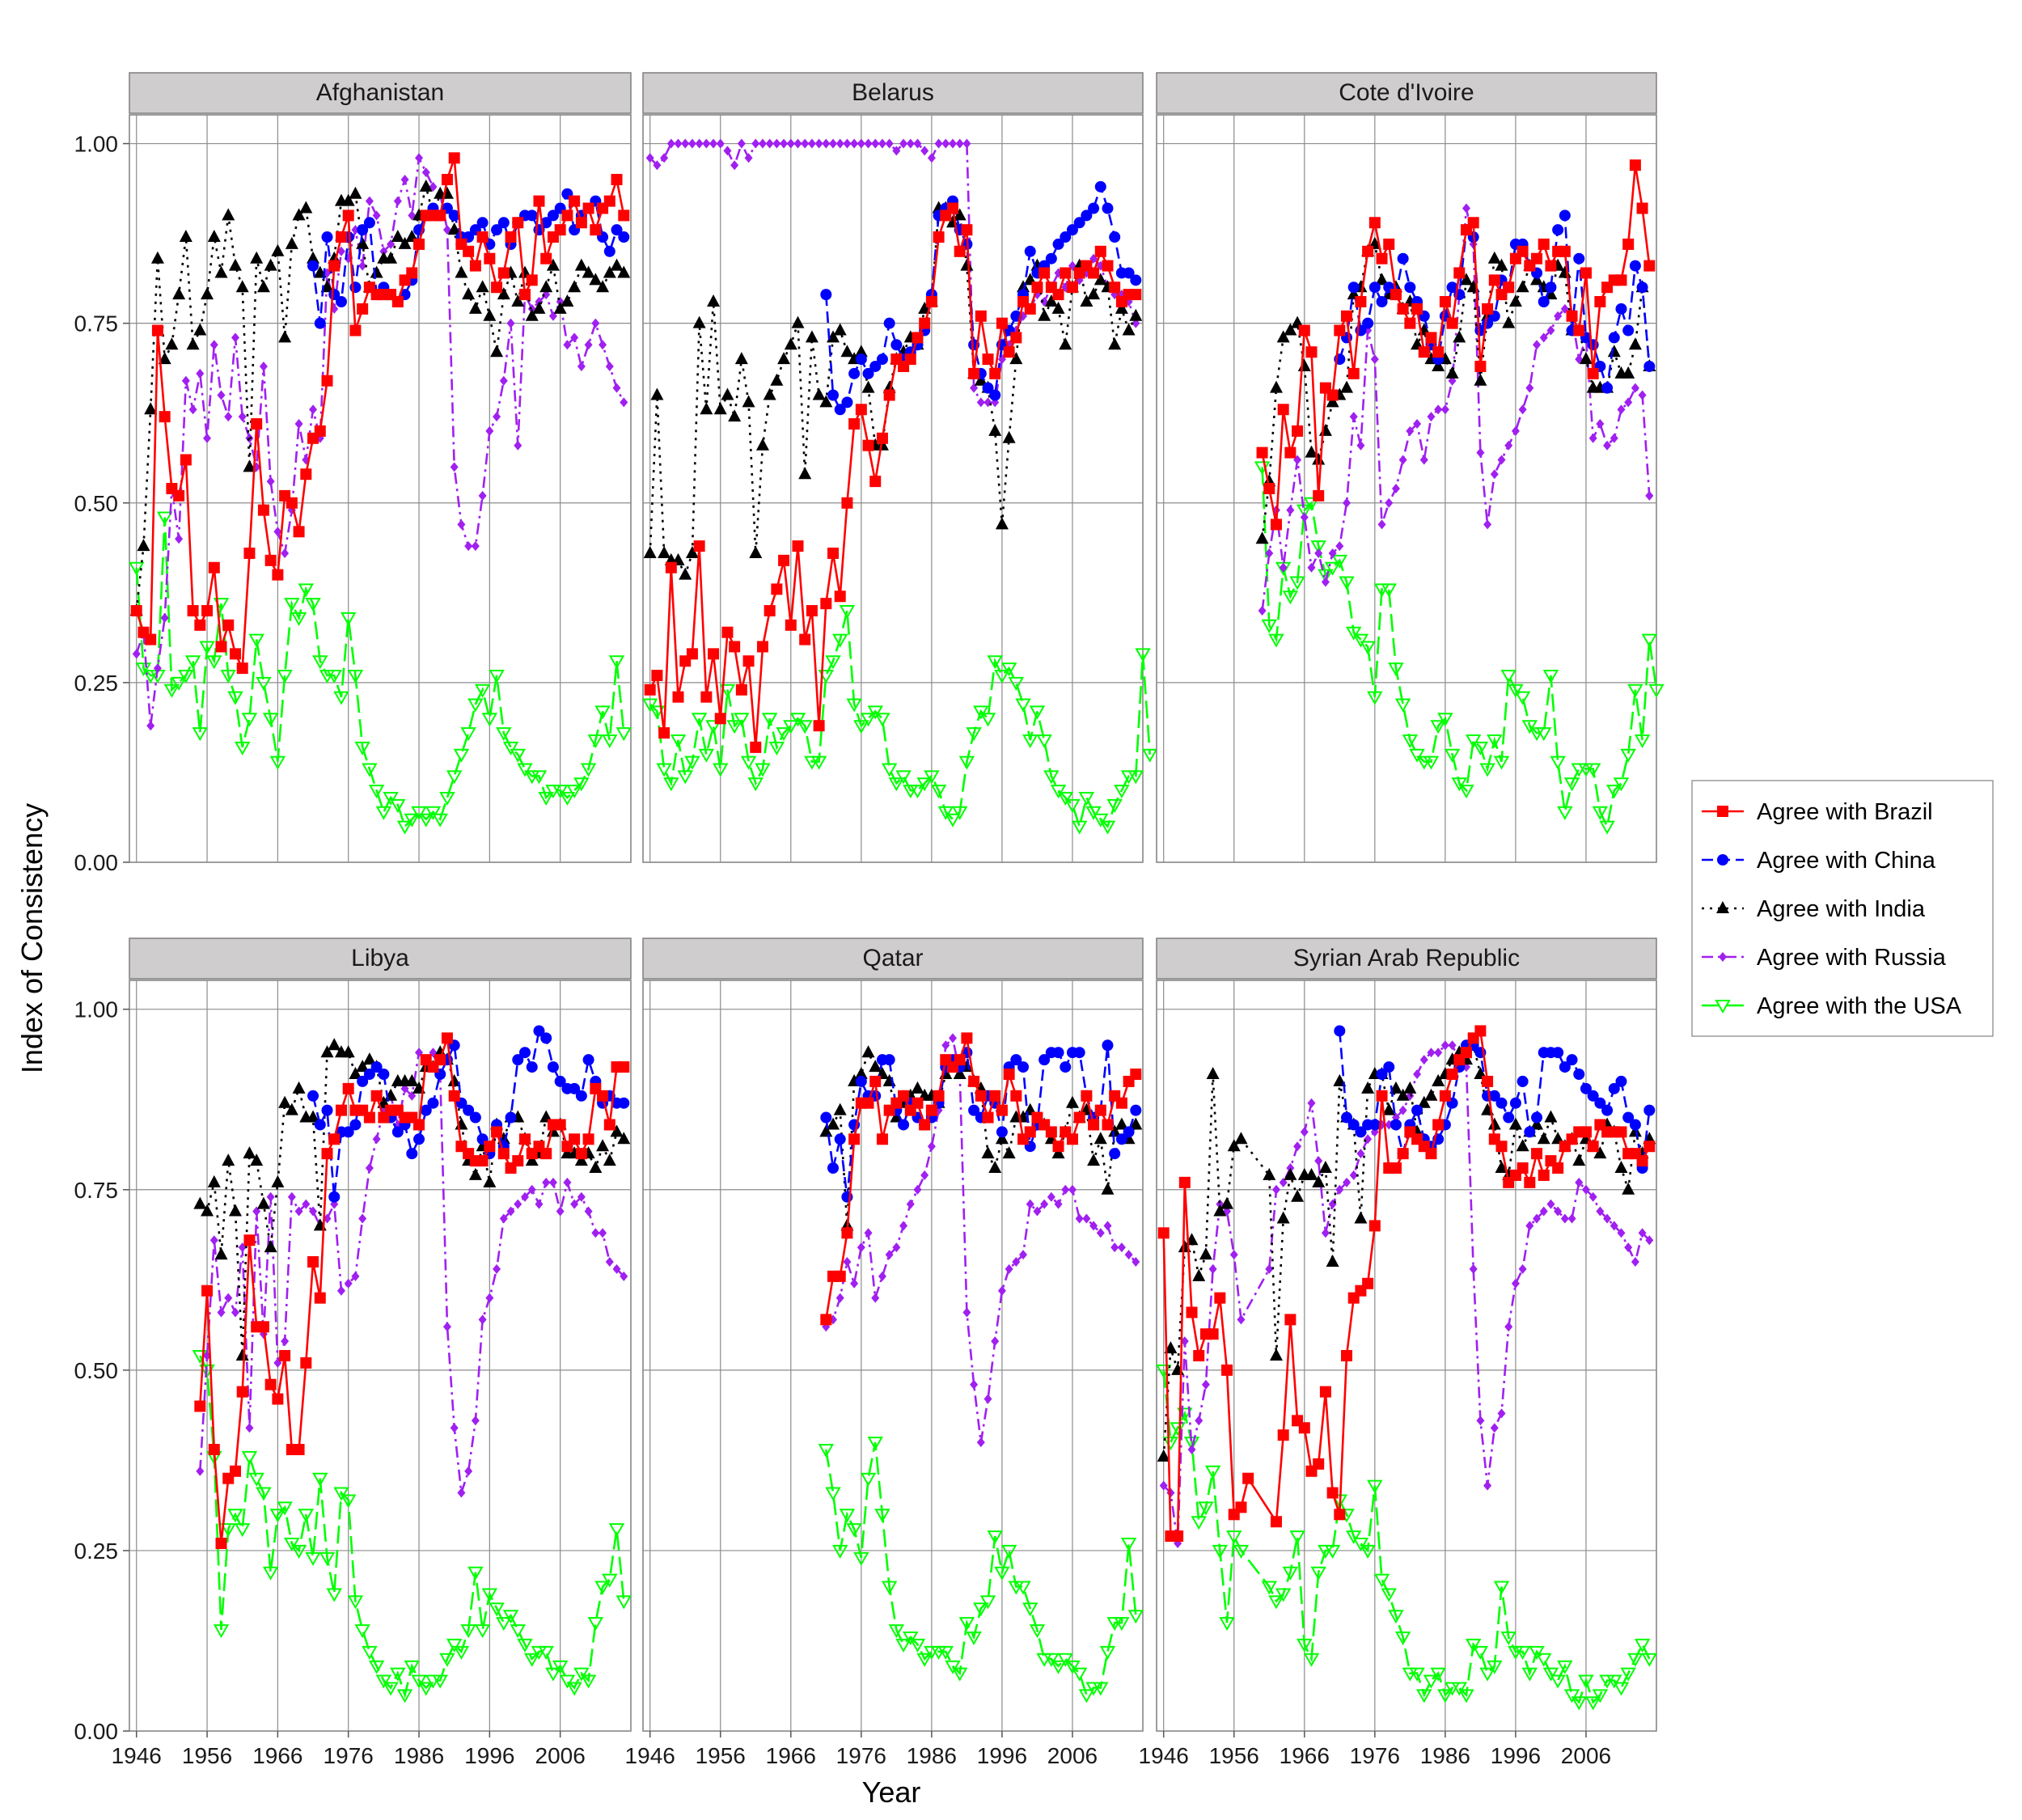  Describe the element at coordinates (1406, 92) in the screenshot. I see `panel-title: Cote d'Ivoire` at that location.